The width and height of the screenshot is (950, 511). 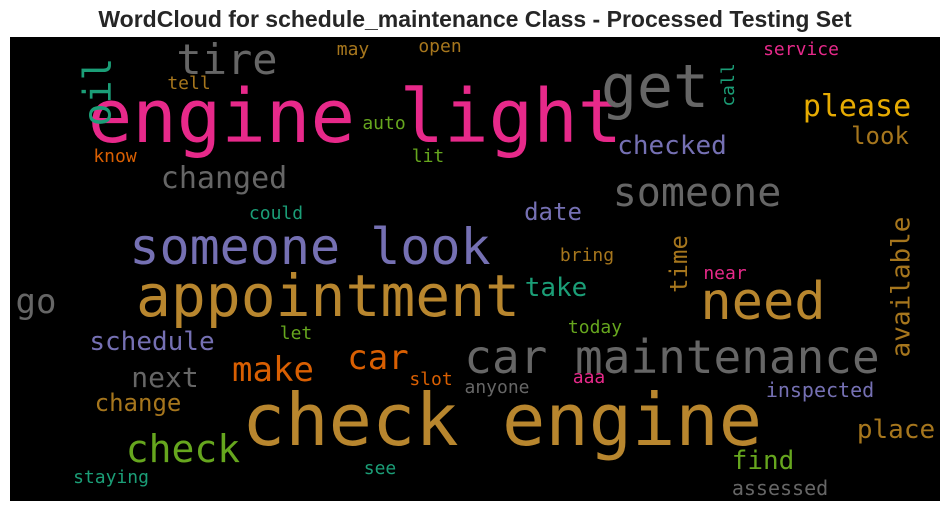 I want to click on word-staying: staying, so click(x=111, y=477).